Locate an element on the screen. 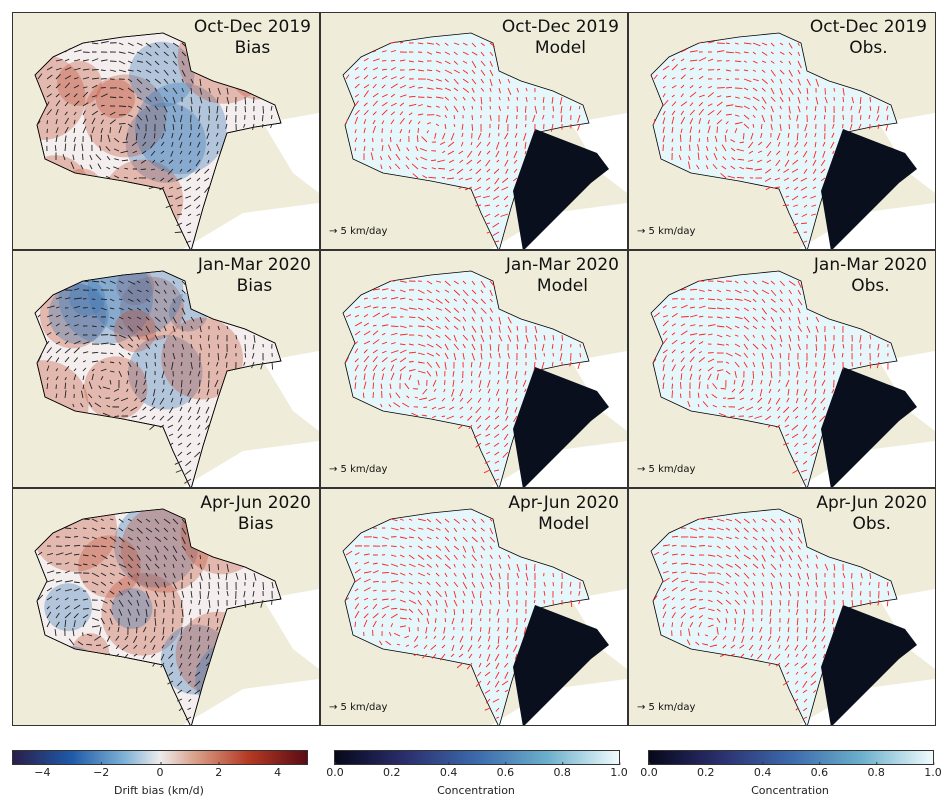 This screenshot has width=950, height=810. map-panel-1-1: Oct-Dec 2019 Bias is located at coordinates (166, 131).